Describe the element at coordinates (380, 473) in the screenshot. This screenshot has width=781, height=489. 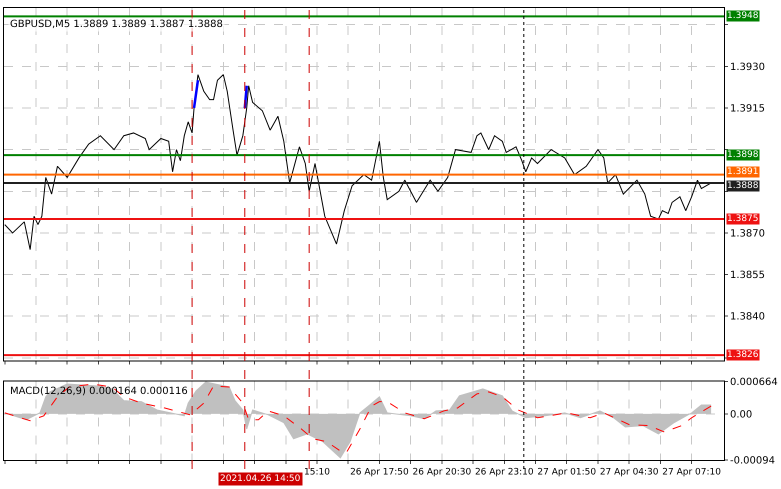
I see `x-tick-label: 26 Apr 17:50` at that location.